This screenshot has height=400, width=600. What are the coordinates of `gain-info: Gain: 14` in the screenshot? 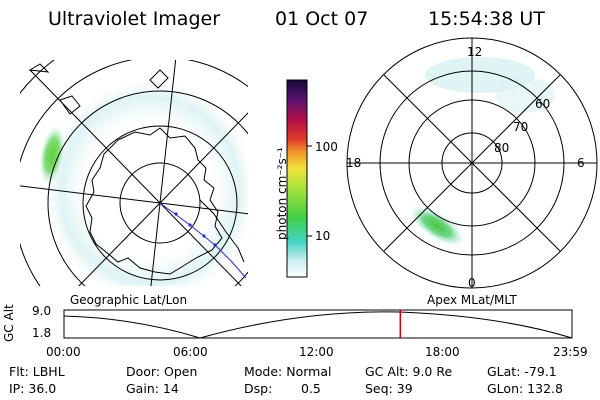 It's located at (152, 388).